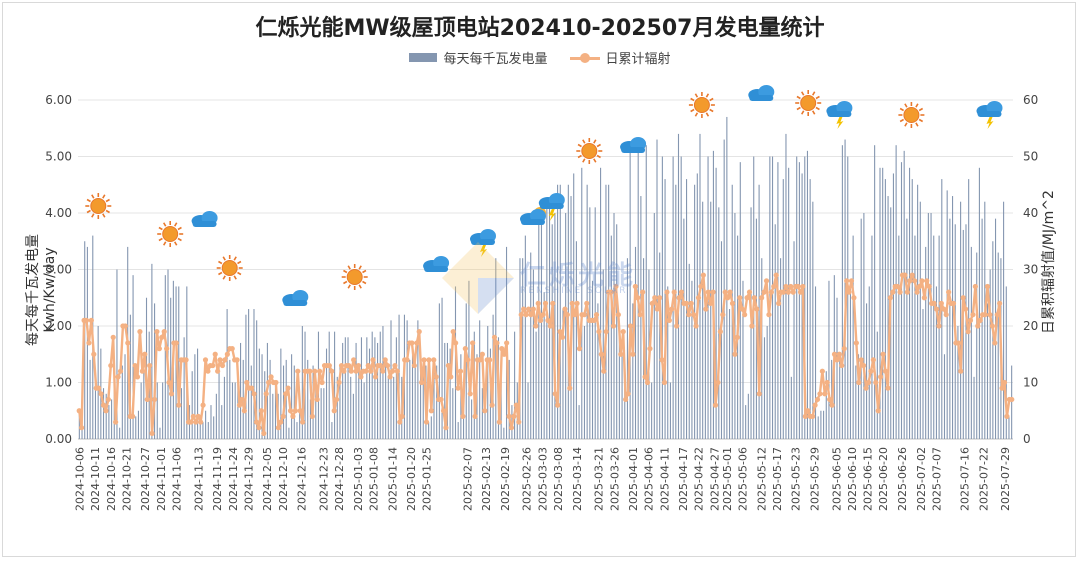 The height and width of the screenshot is (561, 1080). What do you see at coordinates (339, 479) in the screenshot?
I see `x-tick-label: 2024-12-28` at bounding box center [339, 479].